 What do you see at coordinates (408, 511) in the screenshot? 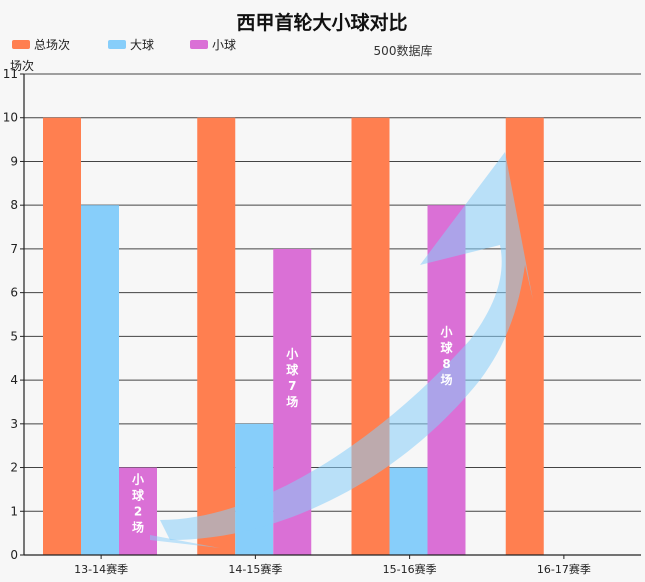
I see `bar-大球-2` at bounding box center [408, 511].